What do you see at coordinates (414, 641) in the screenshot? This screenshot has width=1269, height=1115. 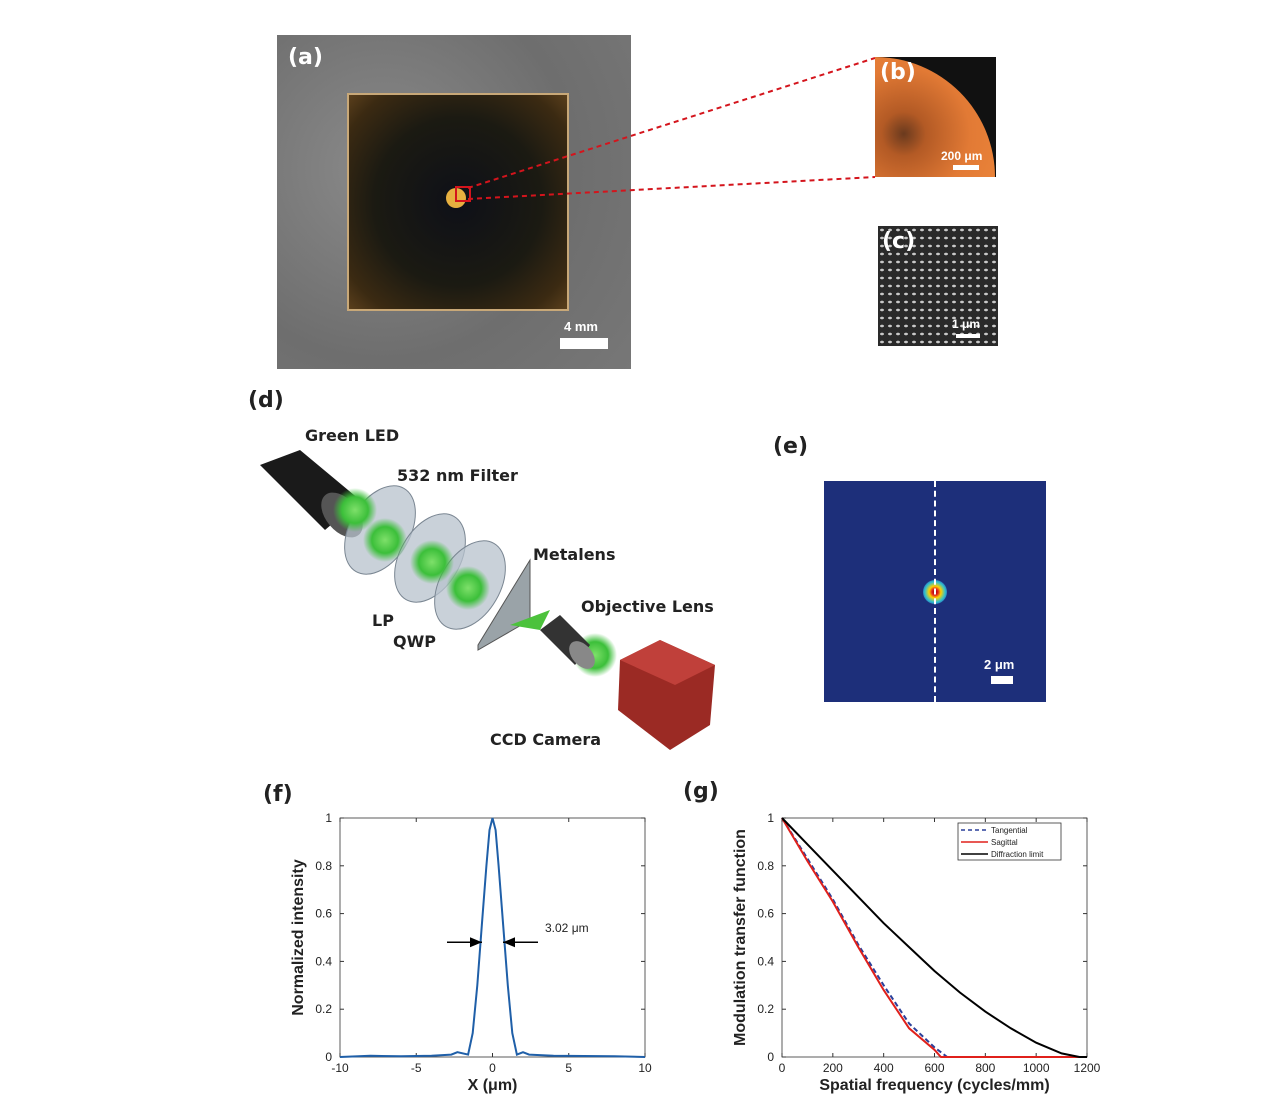 I see `label-qwp: QWP` at bounding box center [414, 641].